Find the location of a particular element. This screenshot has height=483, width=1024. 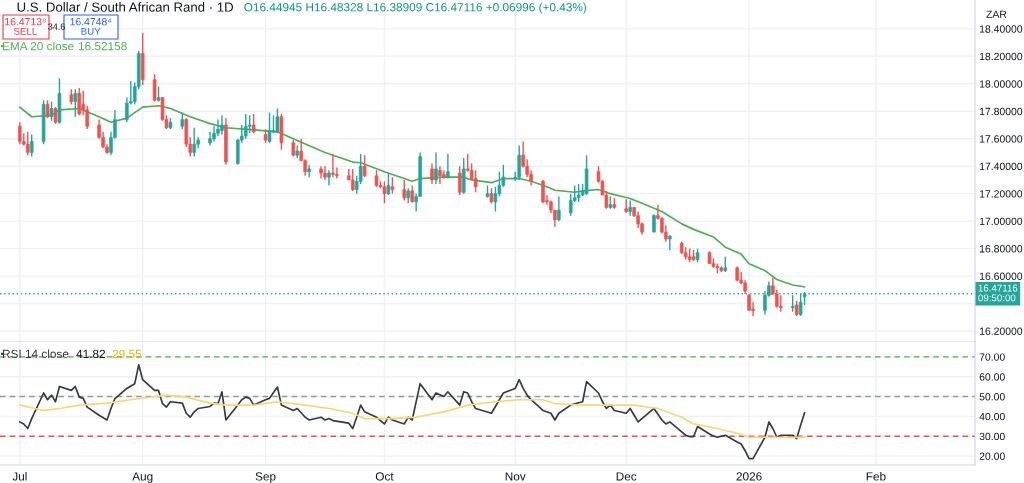

annotation: O16.44945 H16.48328 L16.38909 C16.47116 +0.06996 (+0.43%) is located at coordinates (415, 8).